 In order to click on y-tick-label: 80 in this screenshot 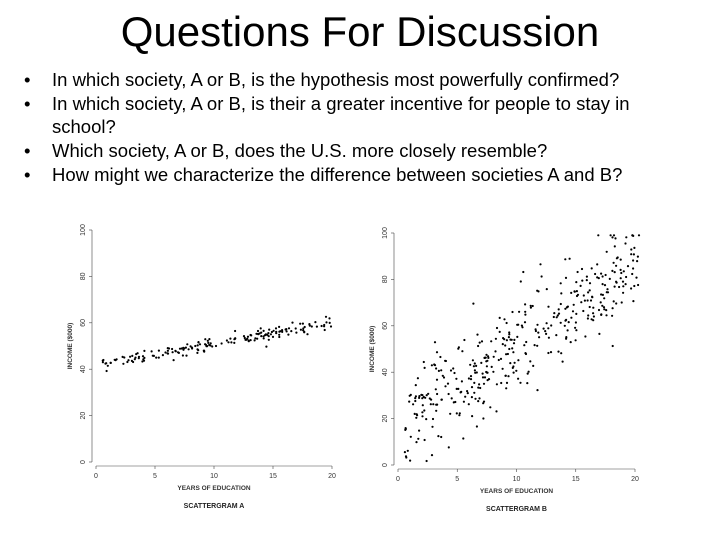, I will do `click(385, 279)`.